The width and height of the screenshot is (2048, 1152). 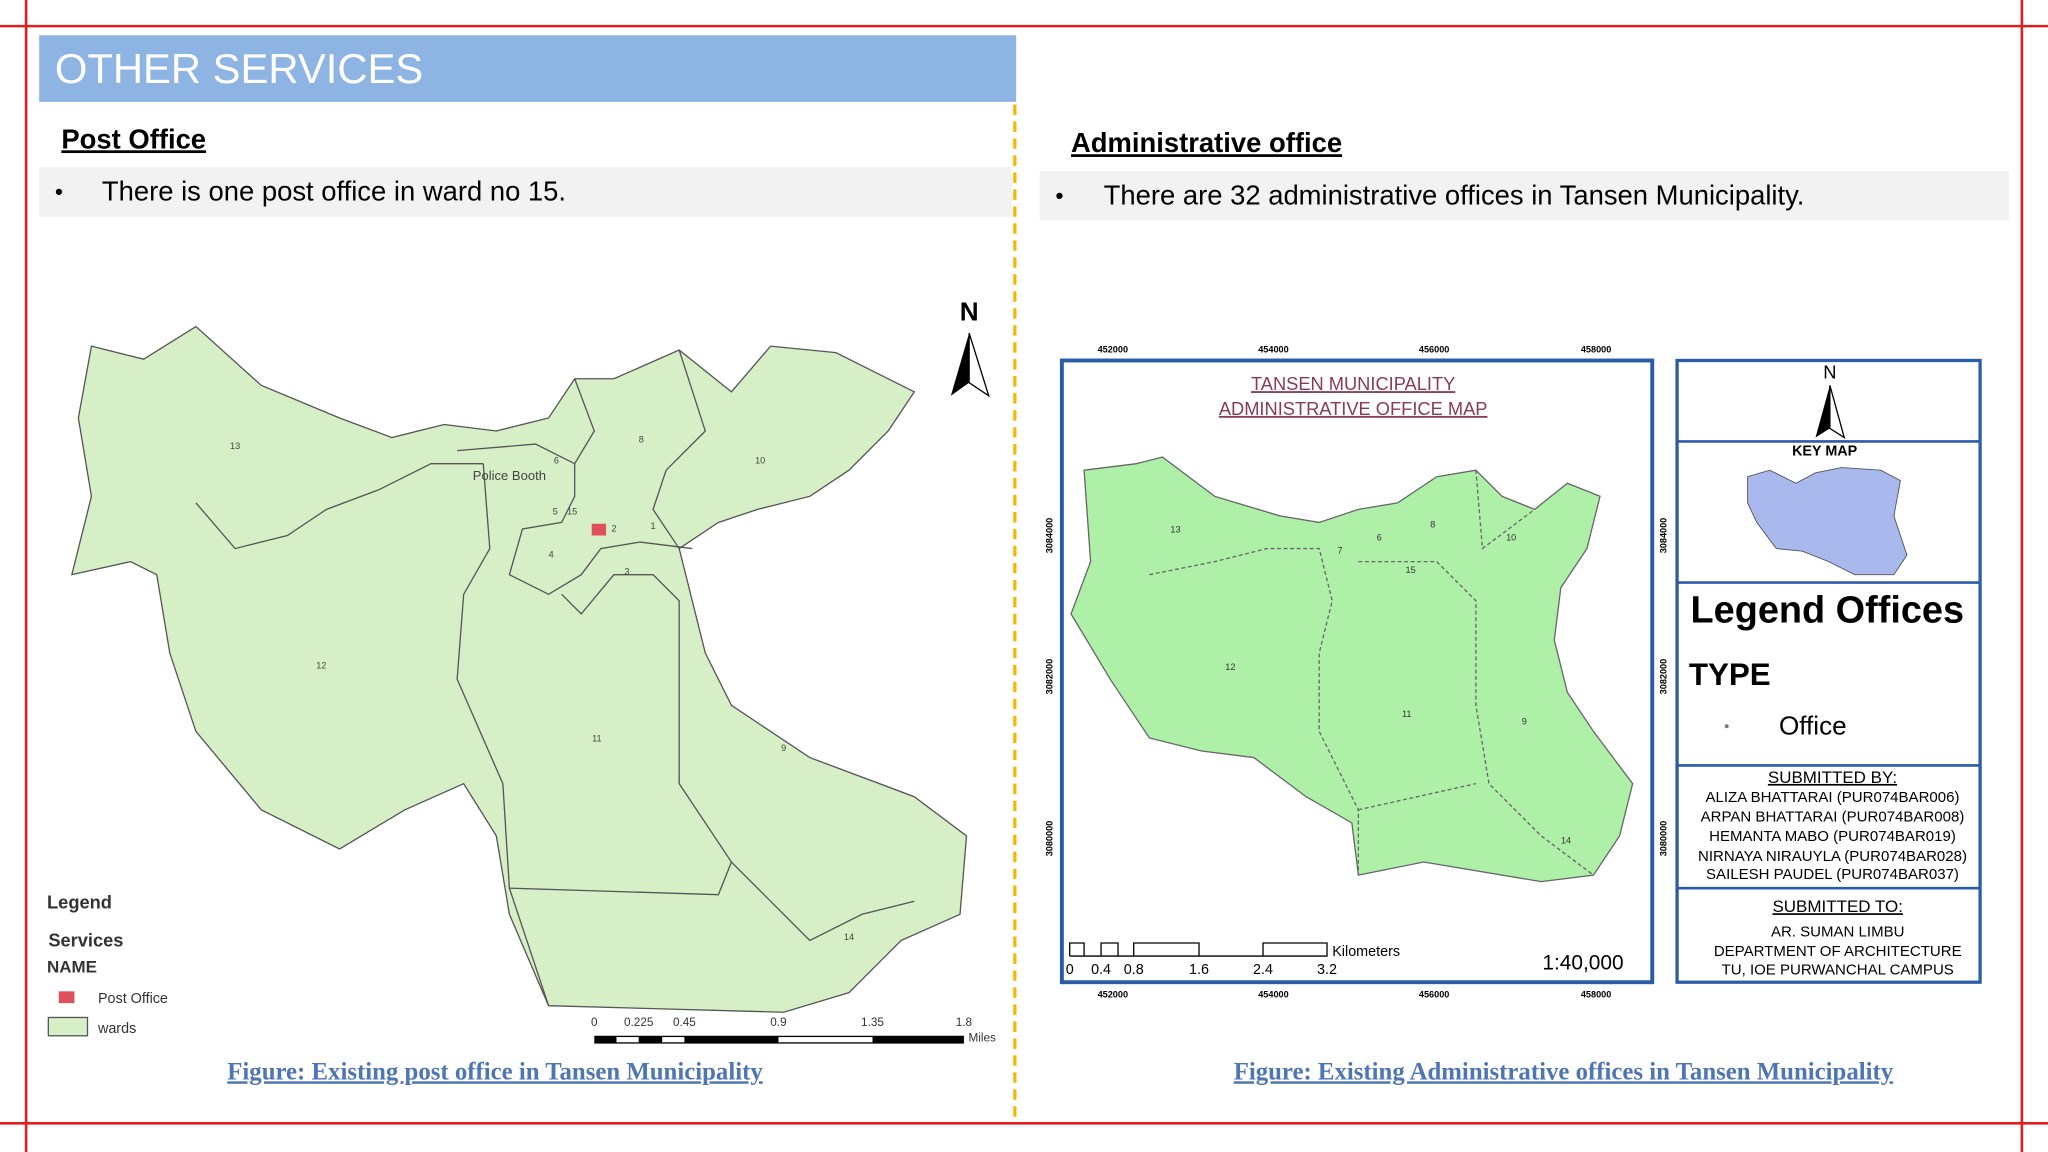 I want to click on scale-label: 0.225, so click(x=639, y=1022).